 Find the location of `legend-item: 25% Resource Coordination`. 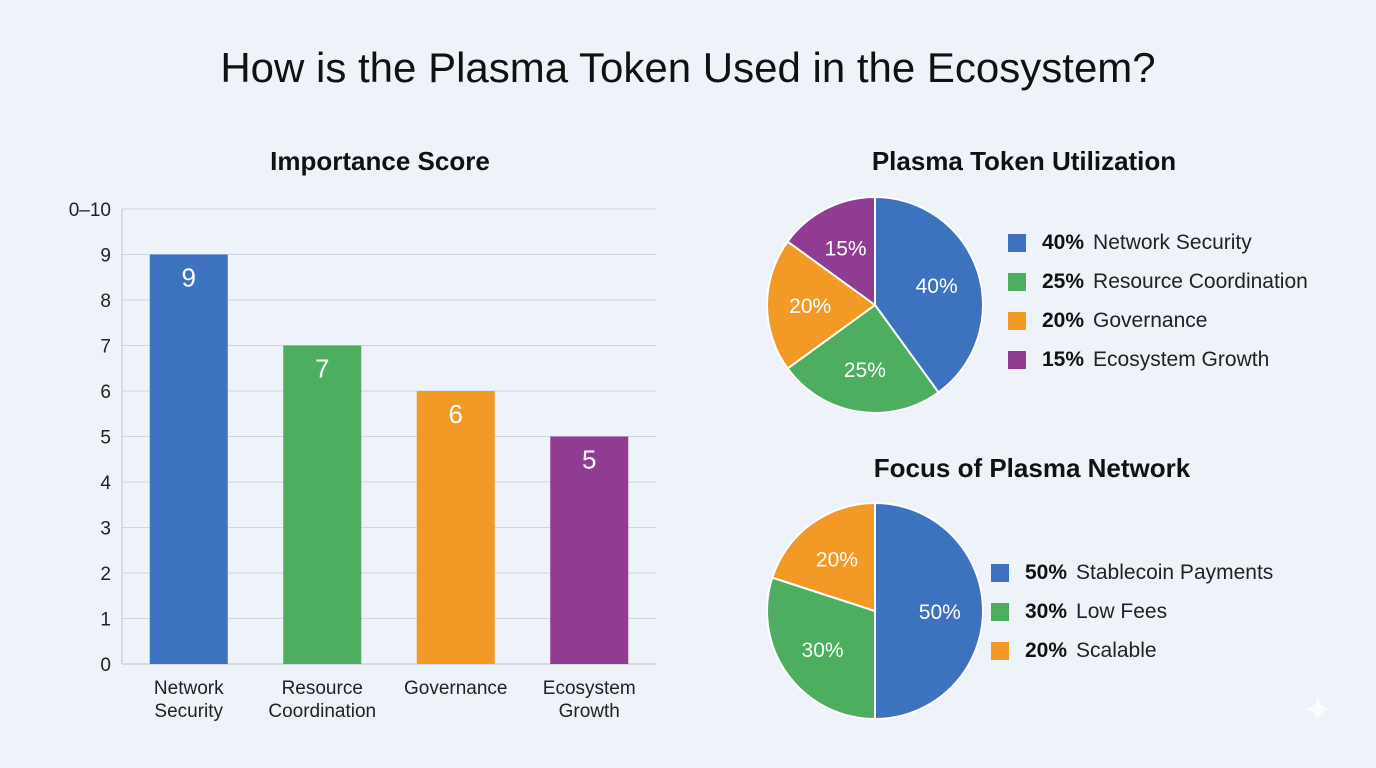

legend-item: 25% Resource Coordination is located at coordinates (1158, 281).